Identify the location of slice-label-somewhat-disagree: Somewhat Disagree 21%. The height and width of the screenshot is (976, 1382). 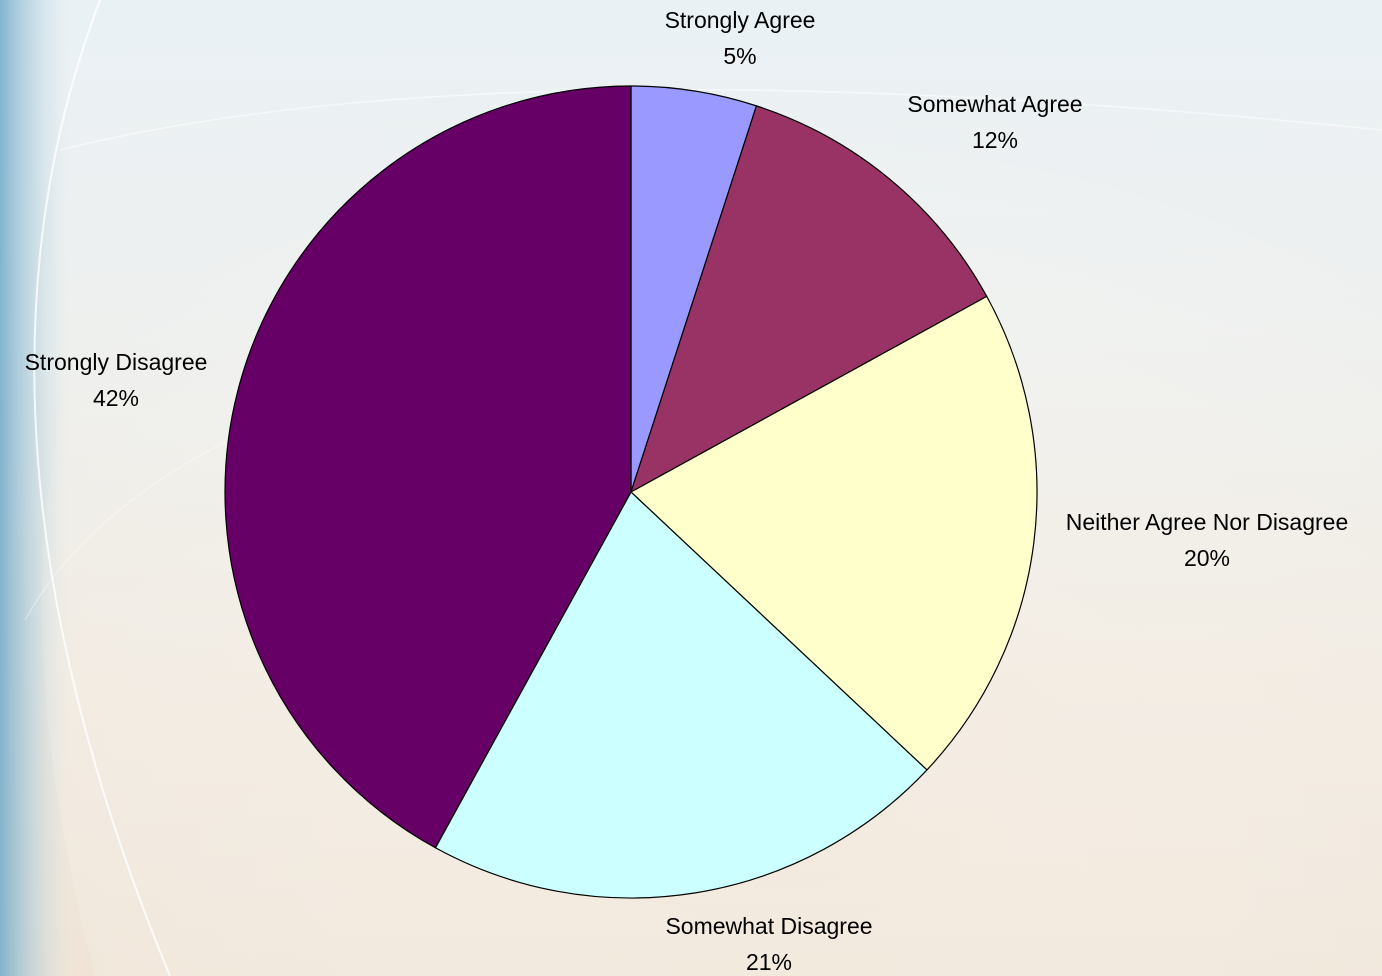
(768, 944).